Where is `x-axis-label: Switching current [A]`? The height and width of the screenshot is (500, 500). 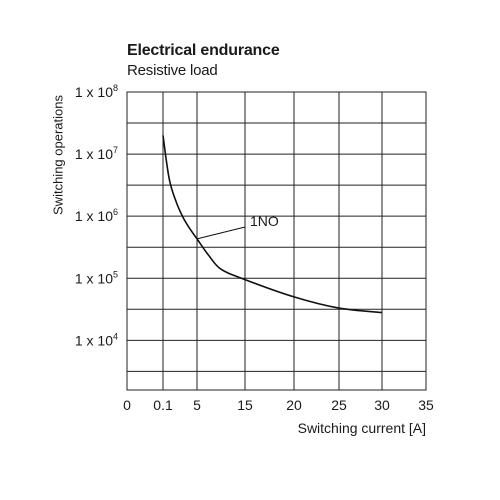
x-axis-label: Switching current [A] is located at coordinates (361, 428).